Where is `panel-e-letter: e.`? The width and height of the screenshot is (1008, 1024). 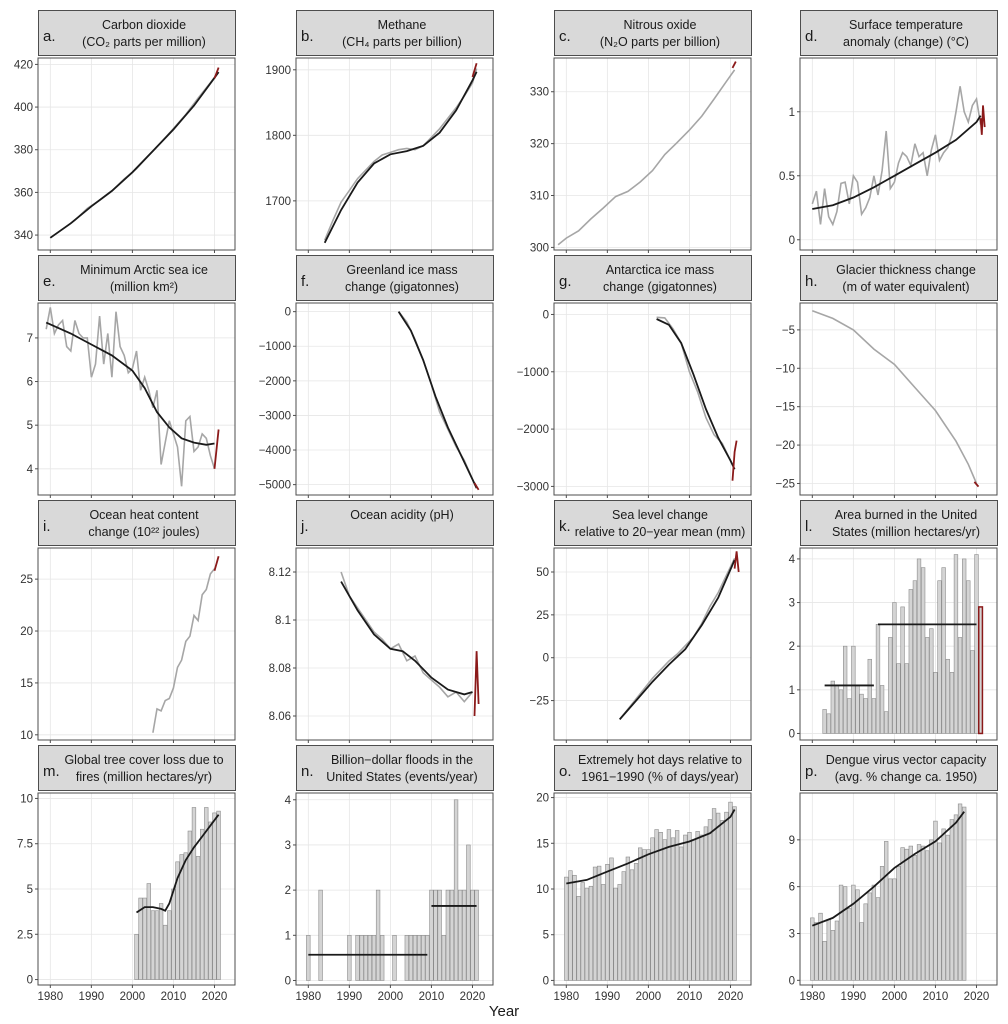
panel-e-letter: e. is located at coordinates (49, 281).